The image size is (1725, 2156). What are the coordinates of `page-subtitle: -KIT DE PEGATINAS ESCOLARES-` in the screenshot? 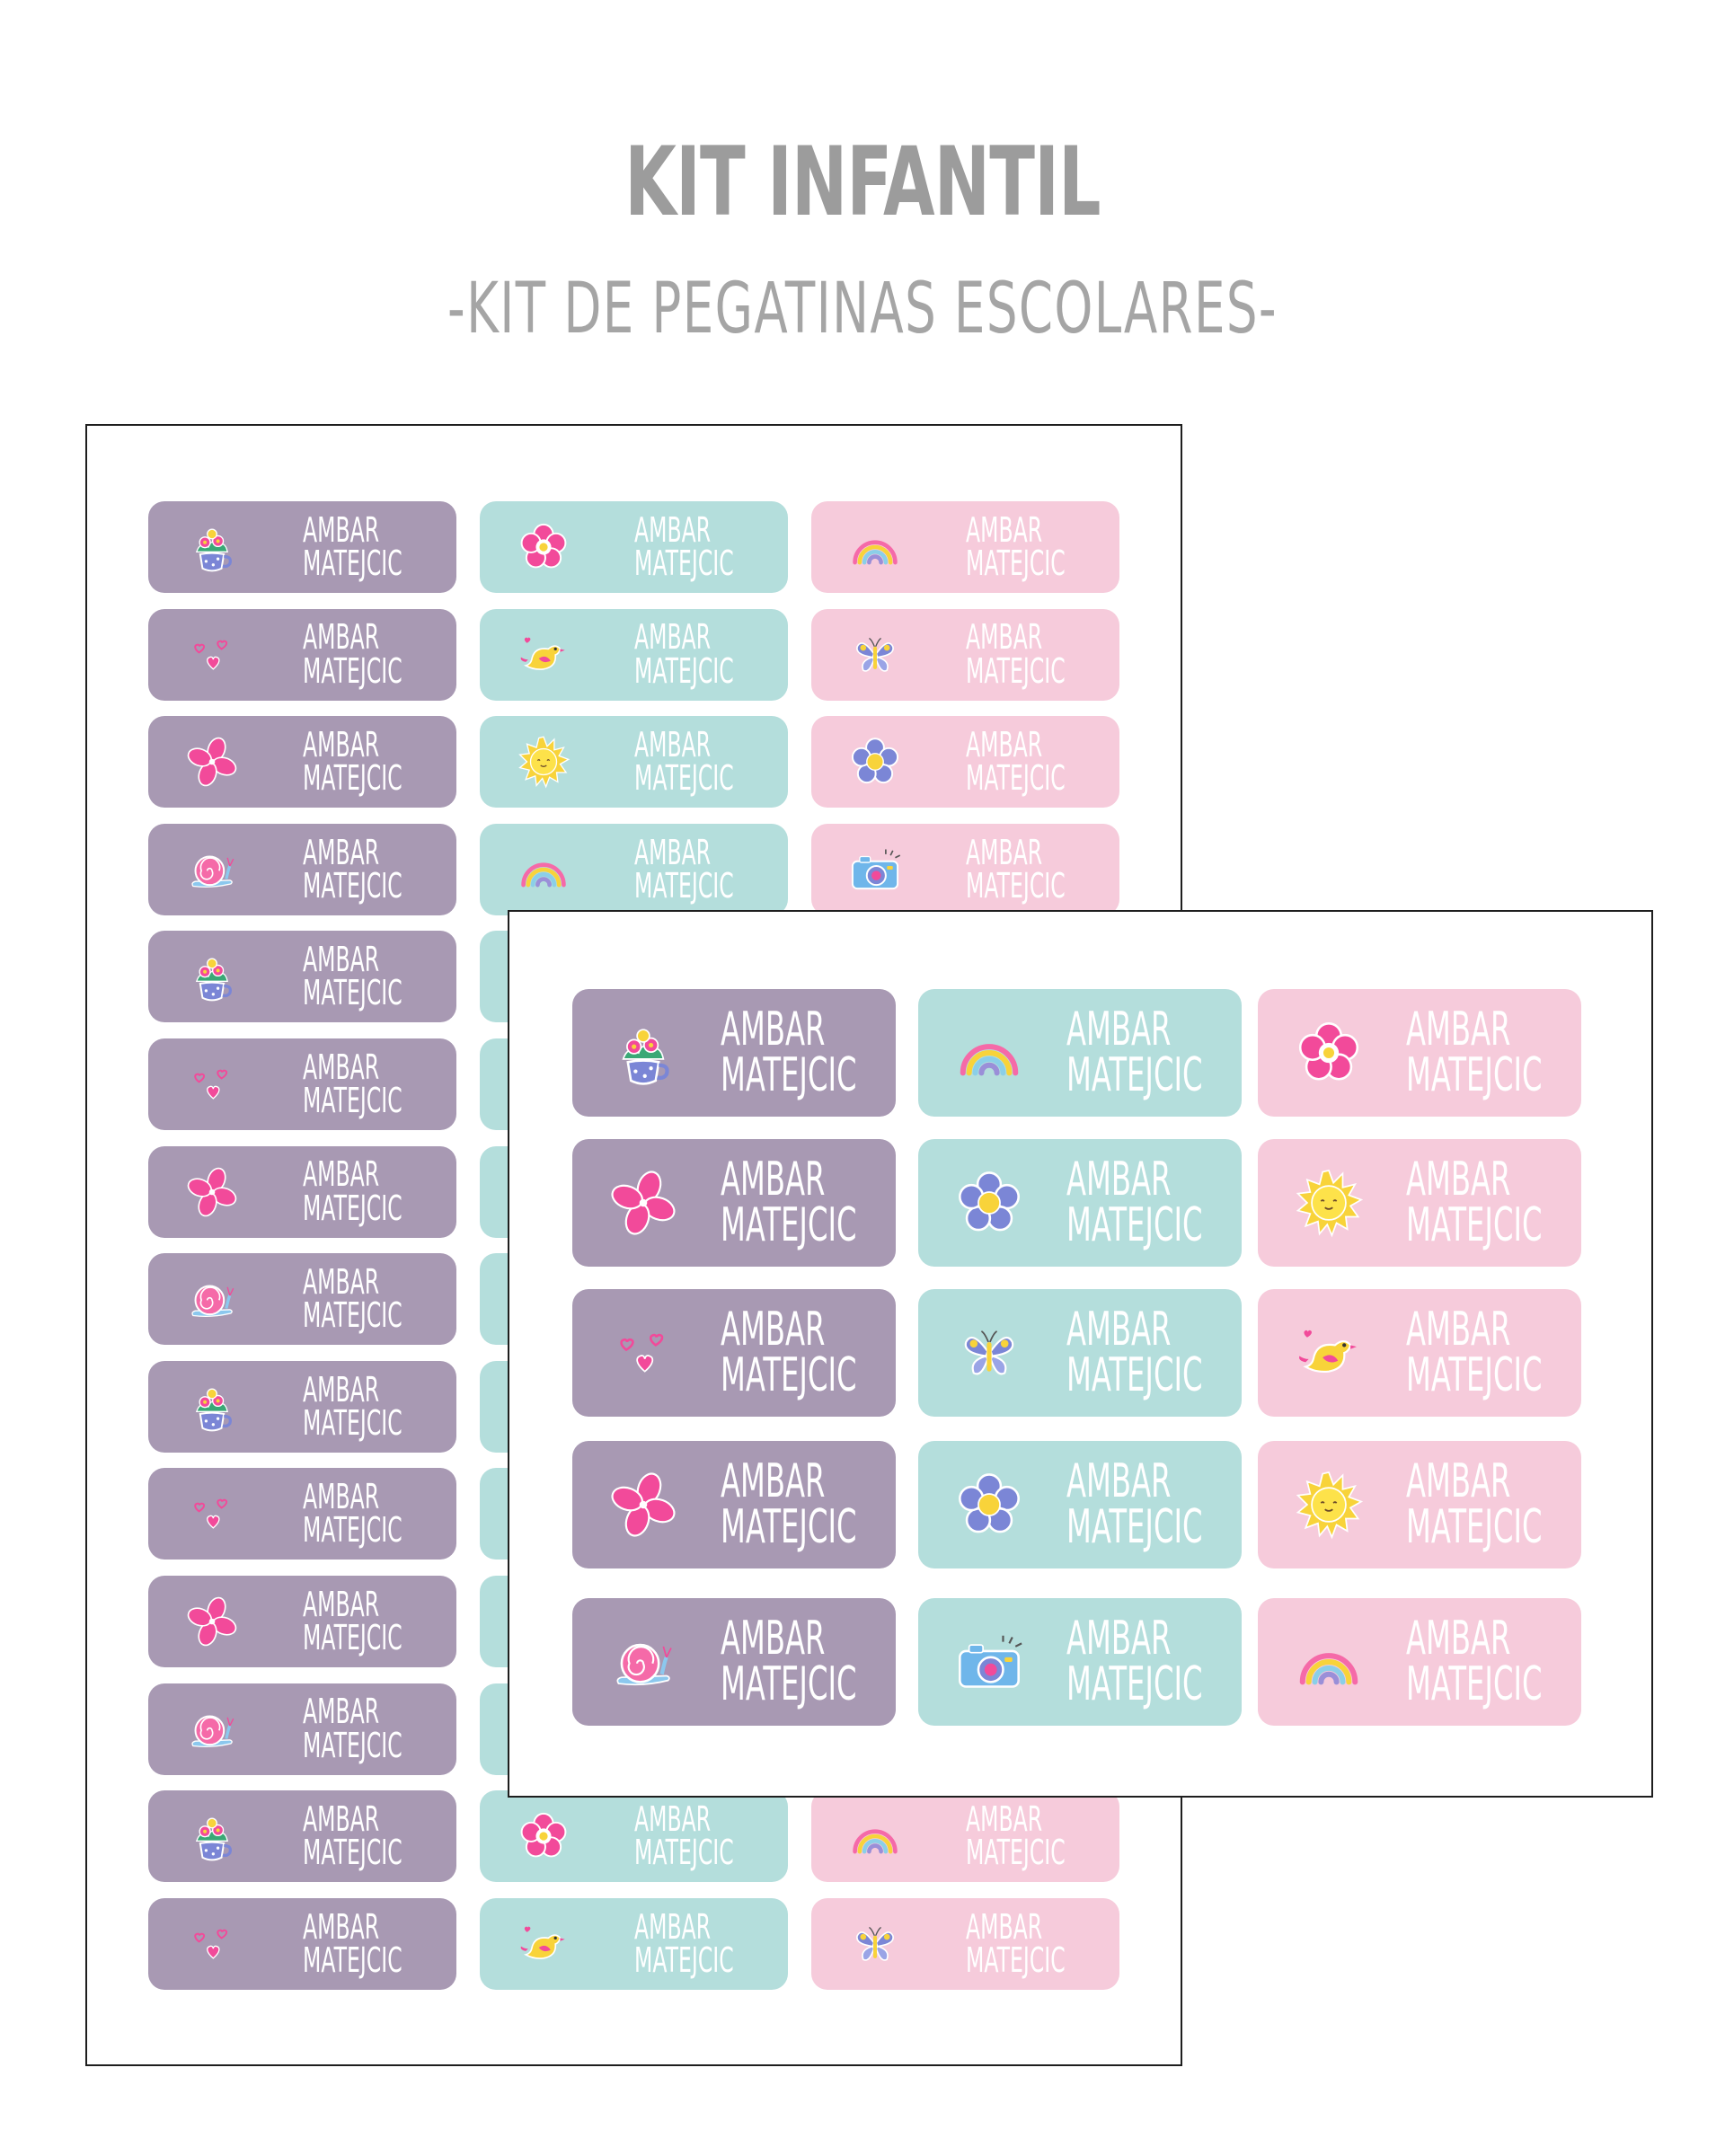 It's located at (862, 309).